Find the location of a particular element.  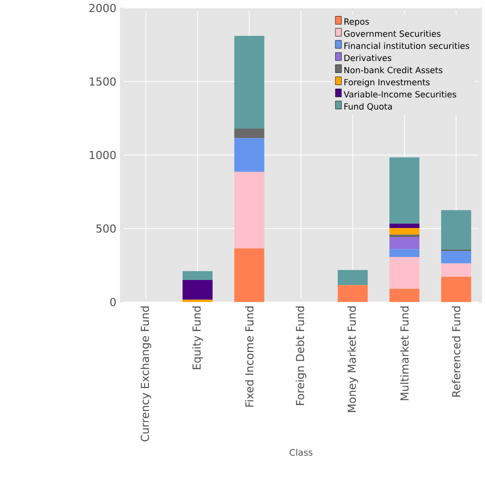

legend-label: Derivatives is located at coordinates (368, 58).